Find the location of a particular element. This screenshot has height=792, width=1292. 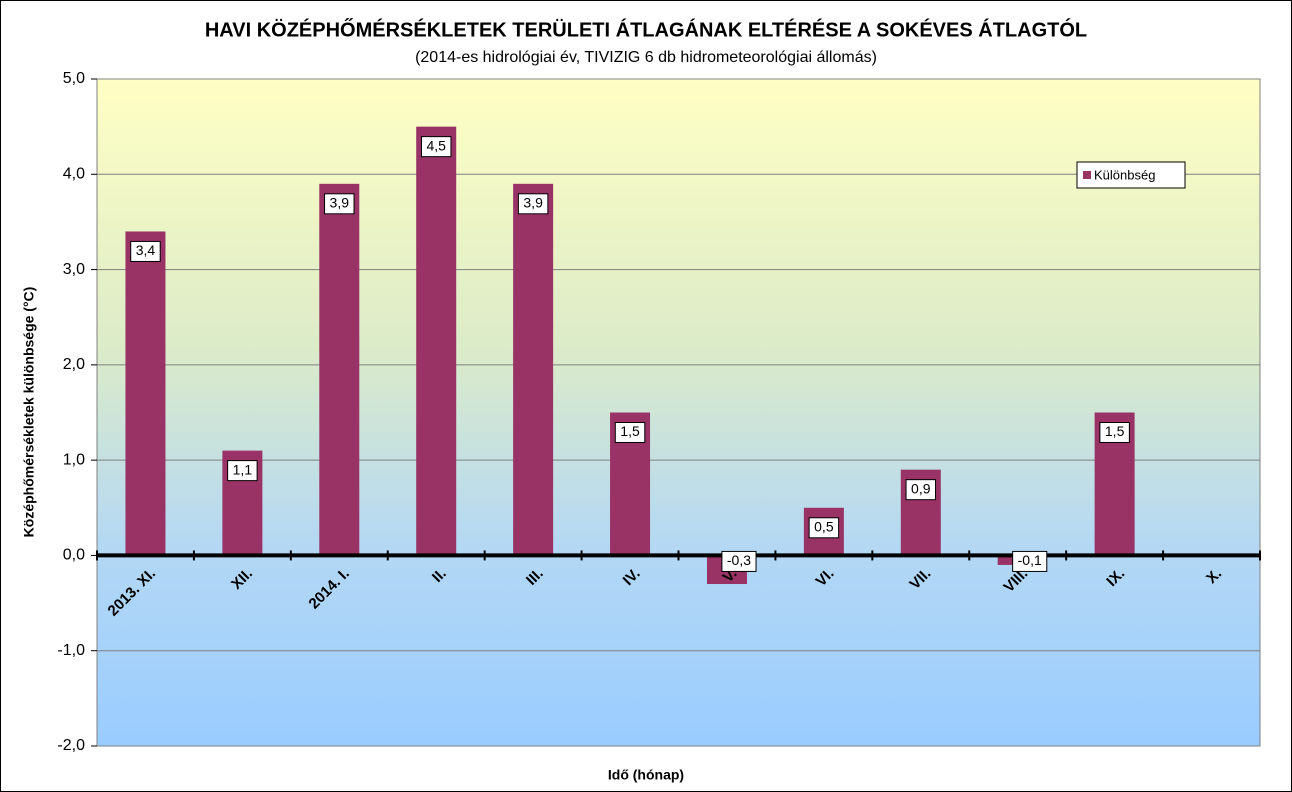

y-tick-label: 1,0 is located at coordinates (74, 459).